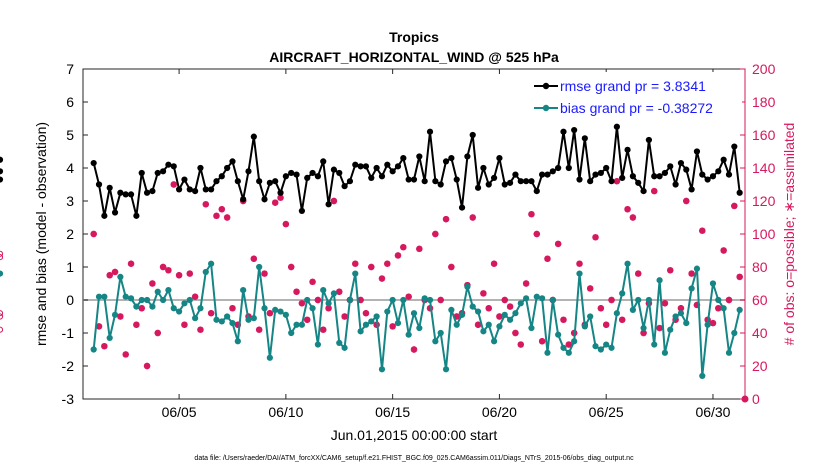 The image size is (830, 470). What do you see at coordinates (636, 108) in the screenshot?
I see `legend-label-bias: bias grand pr = -0.38272` at bounding box center [636, 108].